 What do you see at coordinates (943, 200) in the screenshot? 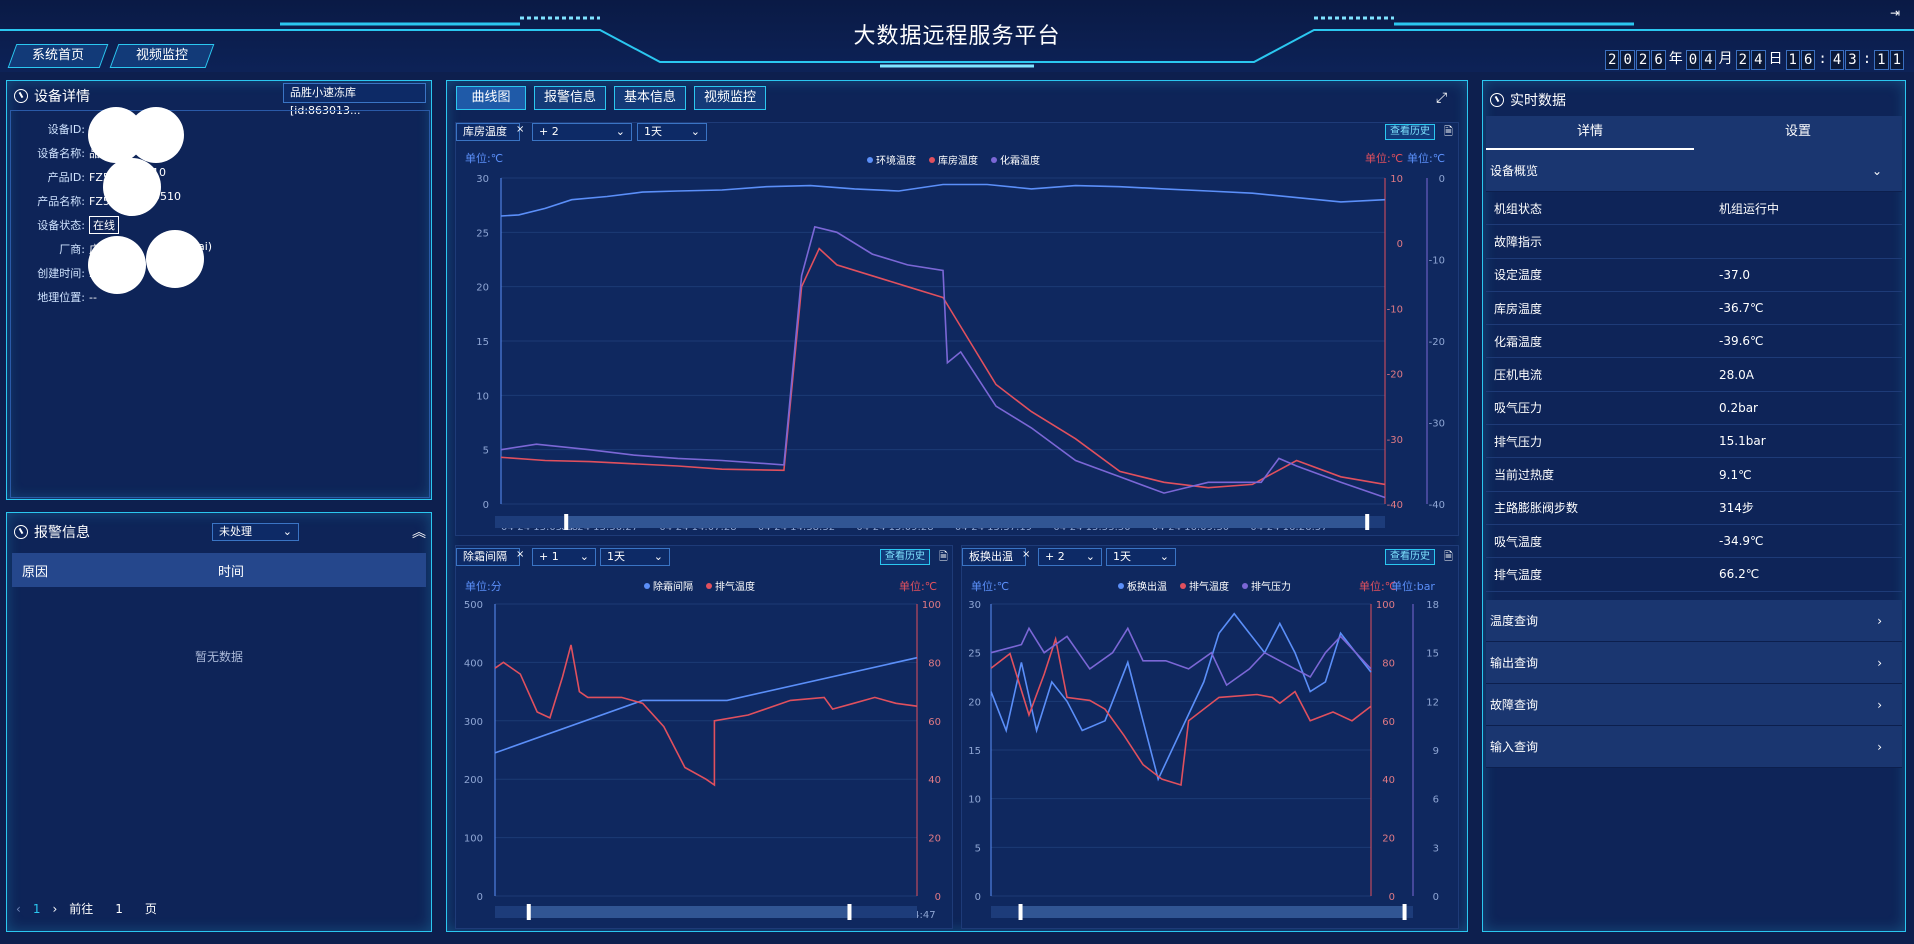
I see `series-env-temp` at bounding box center [943, 200].